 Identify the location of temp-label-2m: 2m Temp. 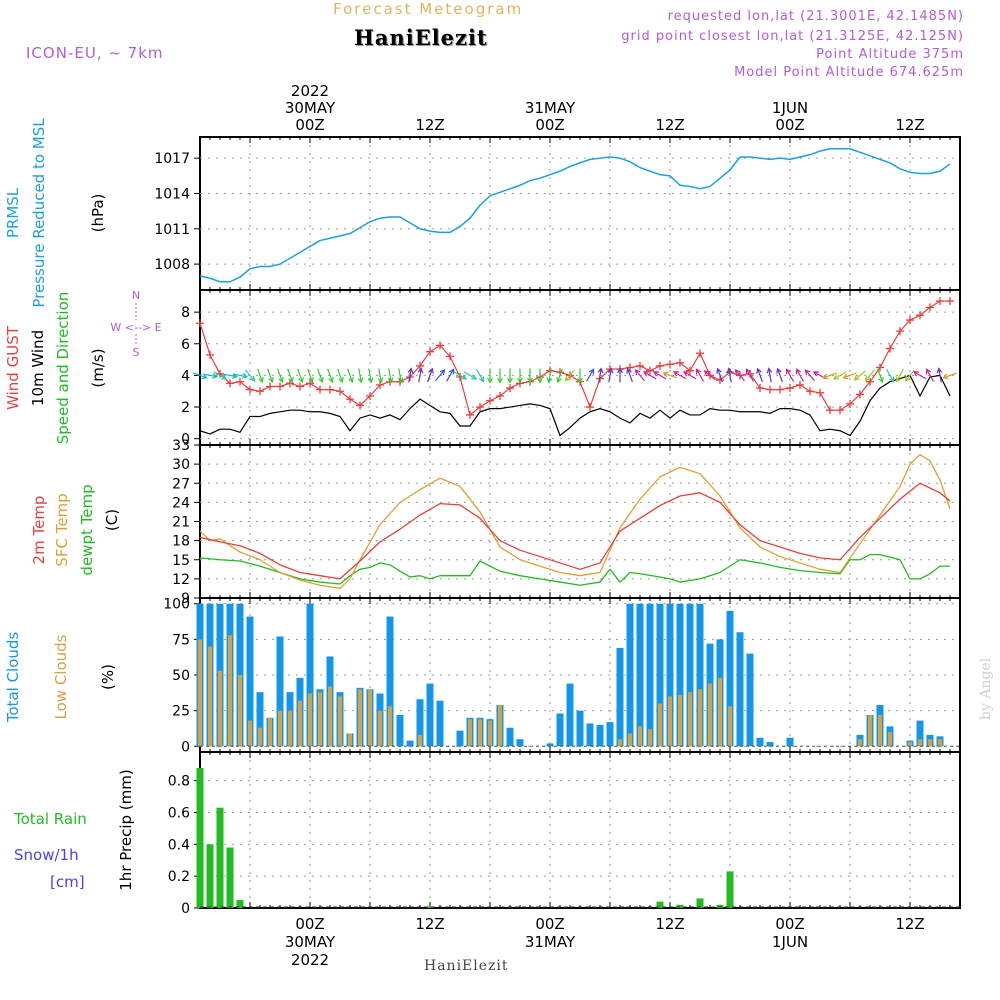
(39, 530).